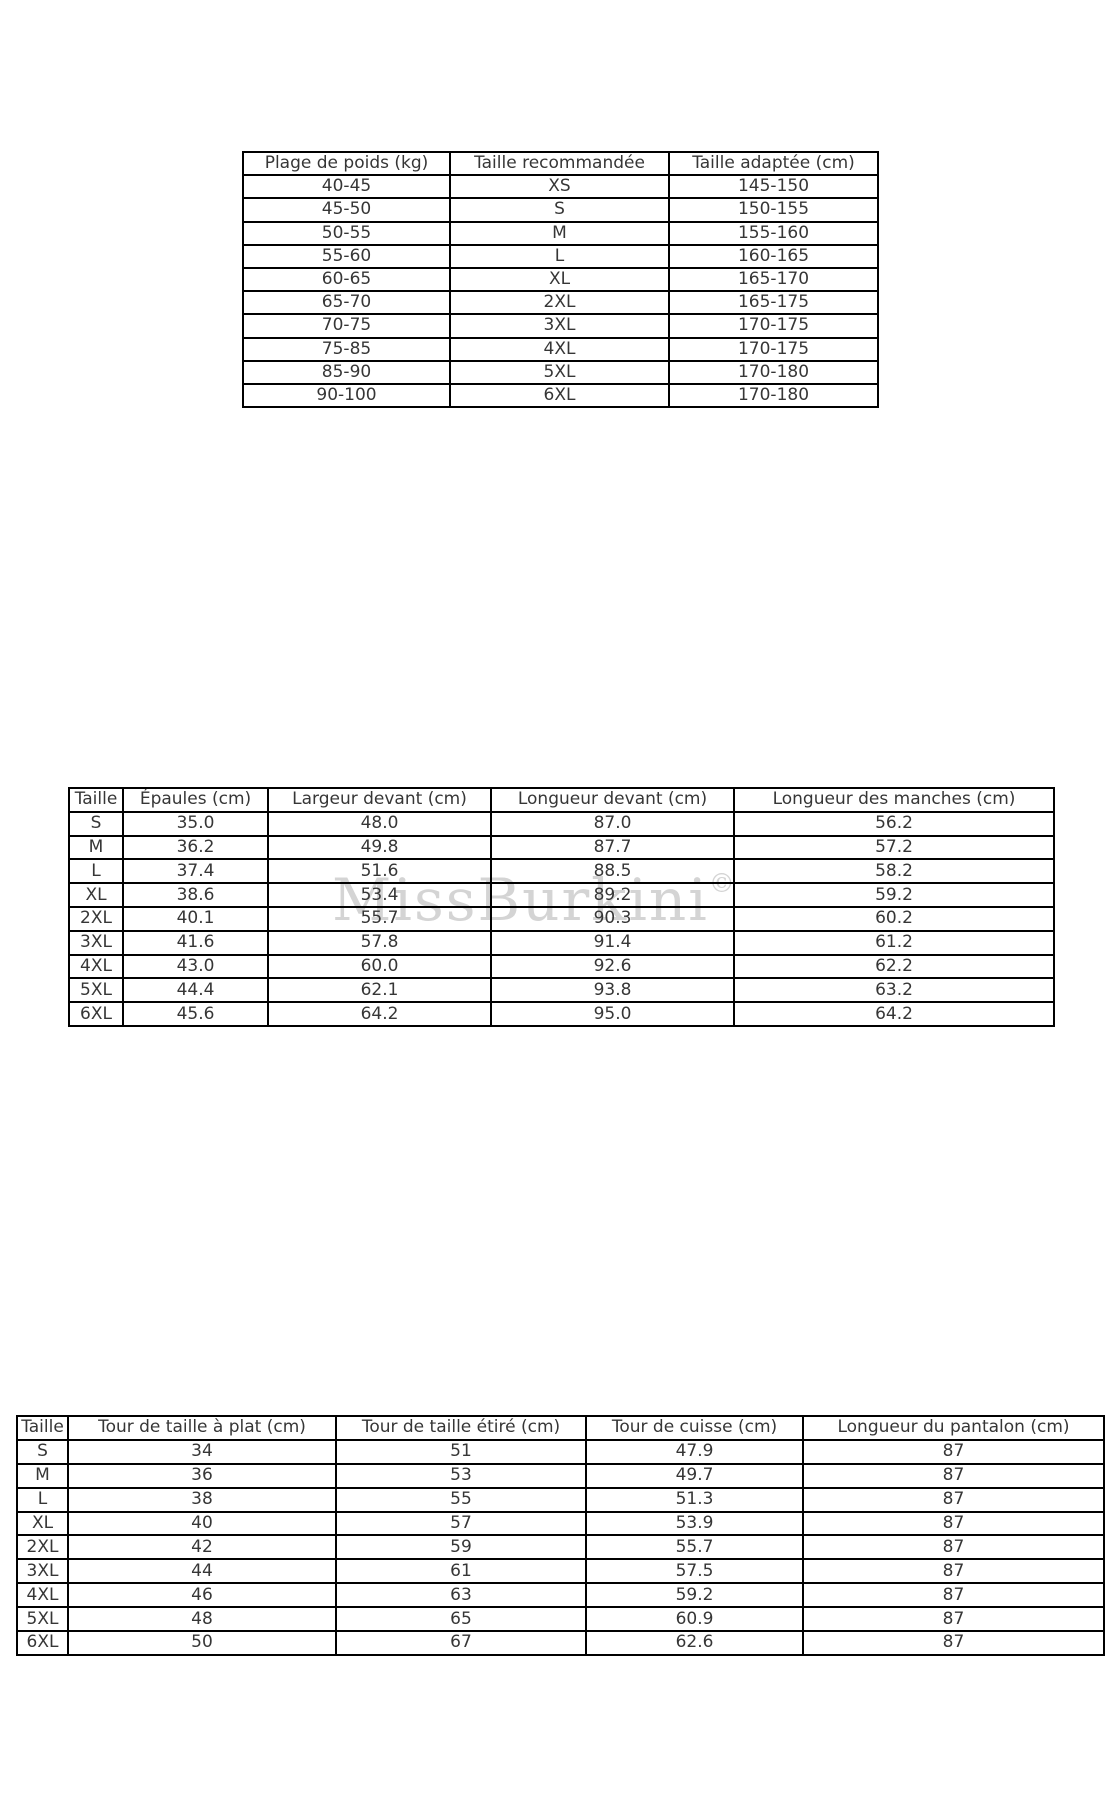  I want to click on column-header: Largeur devant (cm), so click(379, 800).